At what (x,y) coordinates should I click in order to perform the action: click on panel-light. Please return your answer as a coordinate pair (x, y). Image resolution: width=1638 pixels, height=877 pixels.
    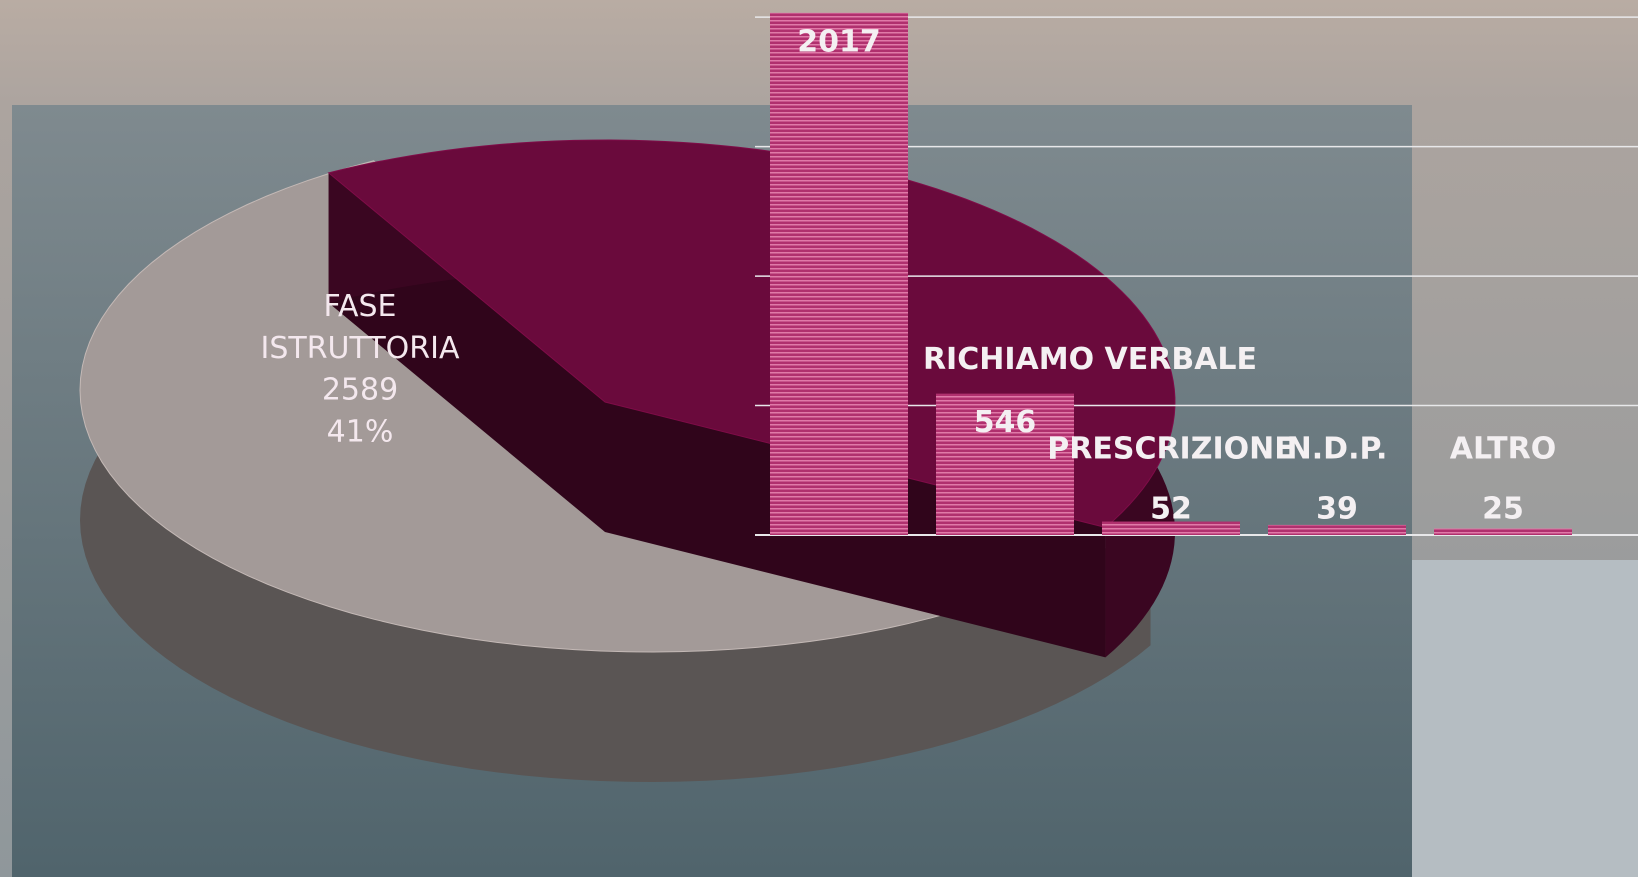
    Looking at the image, I should click on (1525, 718).